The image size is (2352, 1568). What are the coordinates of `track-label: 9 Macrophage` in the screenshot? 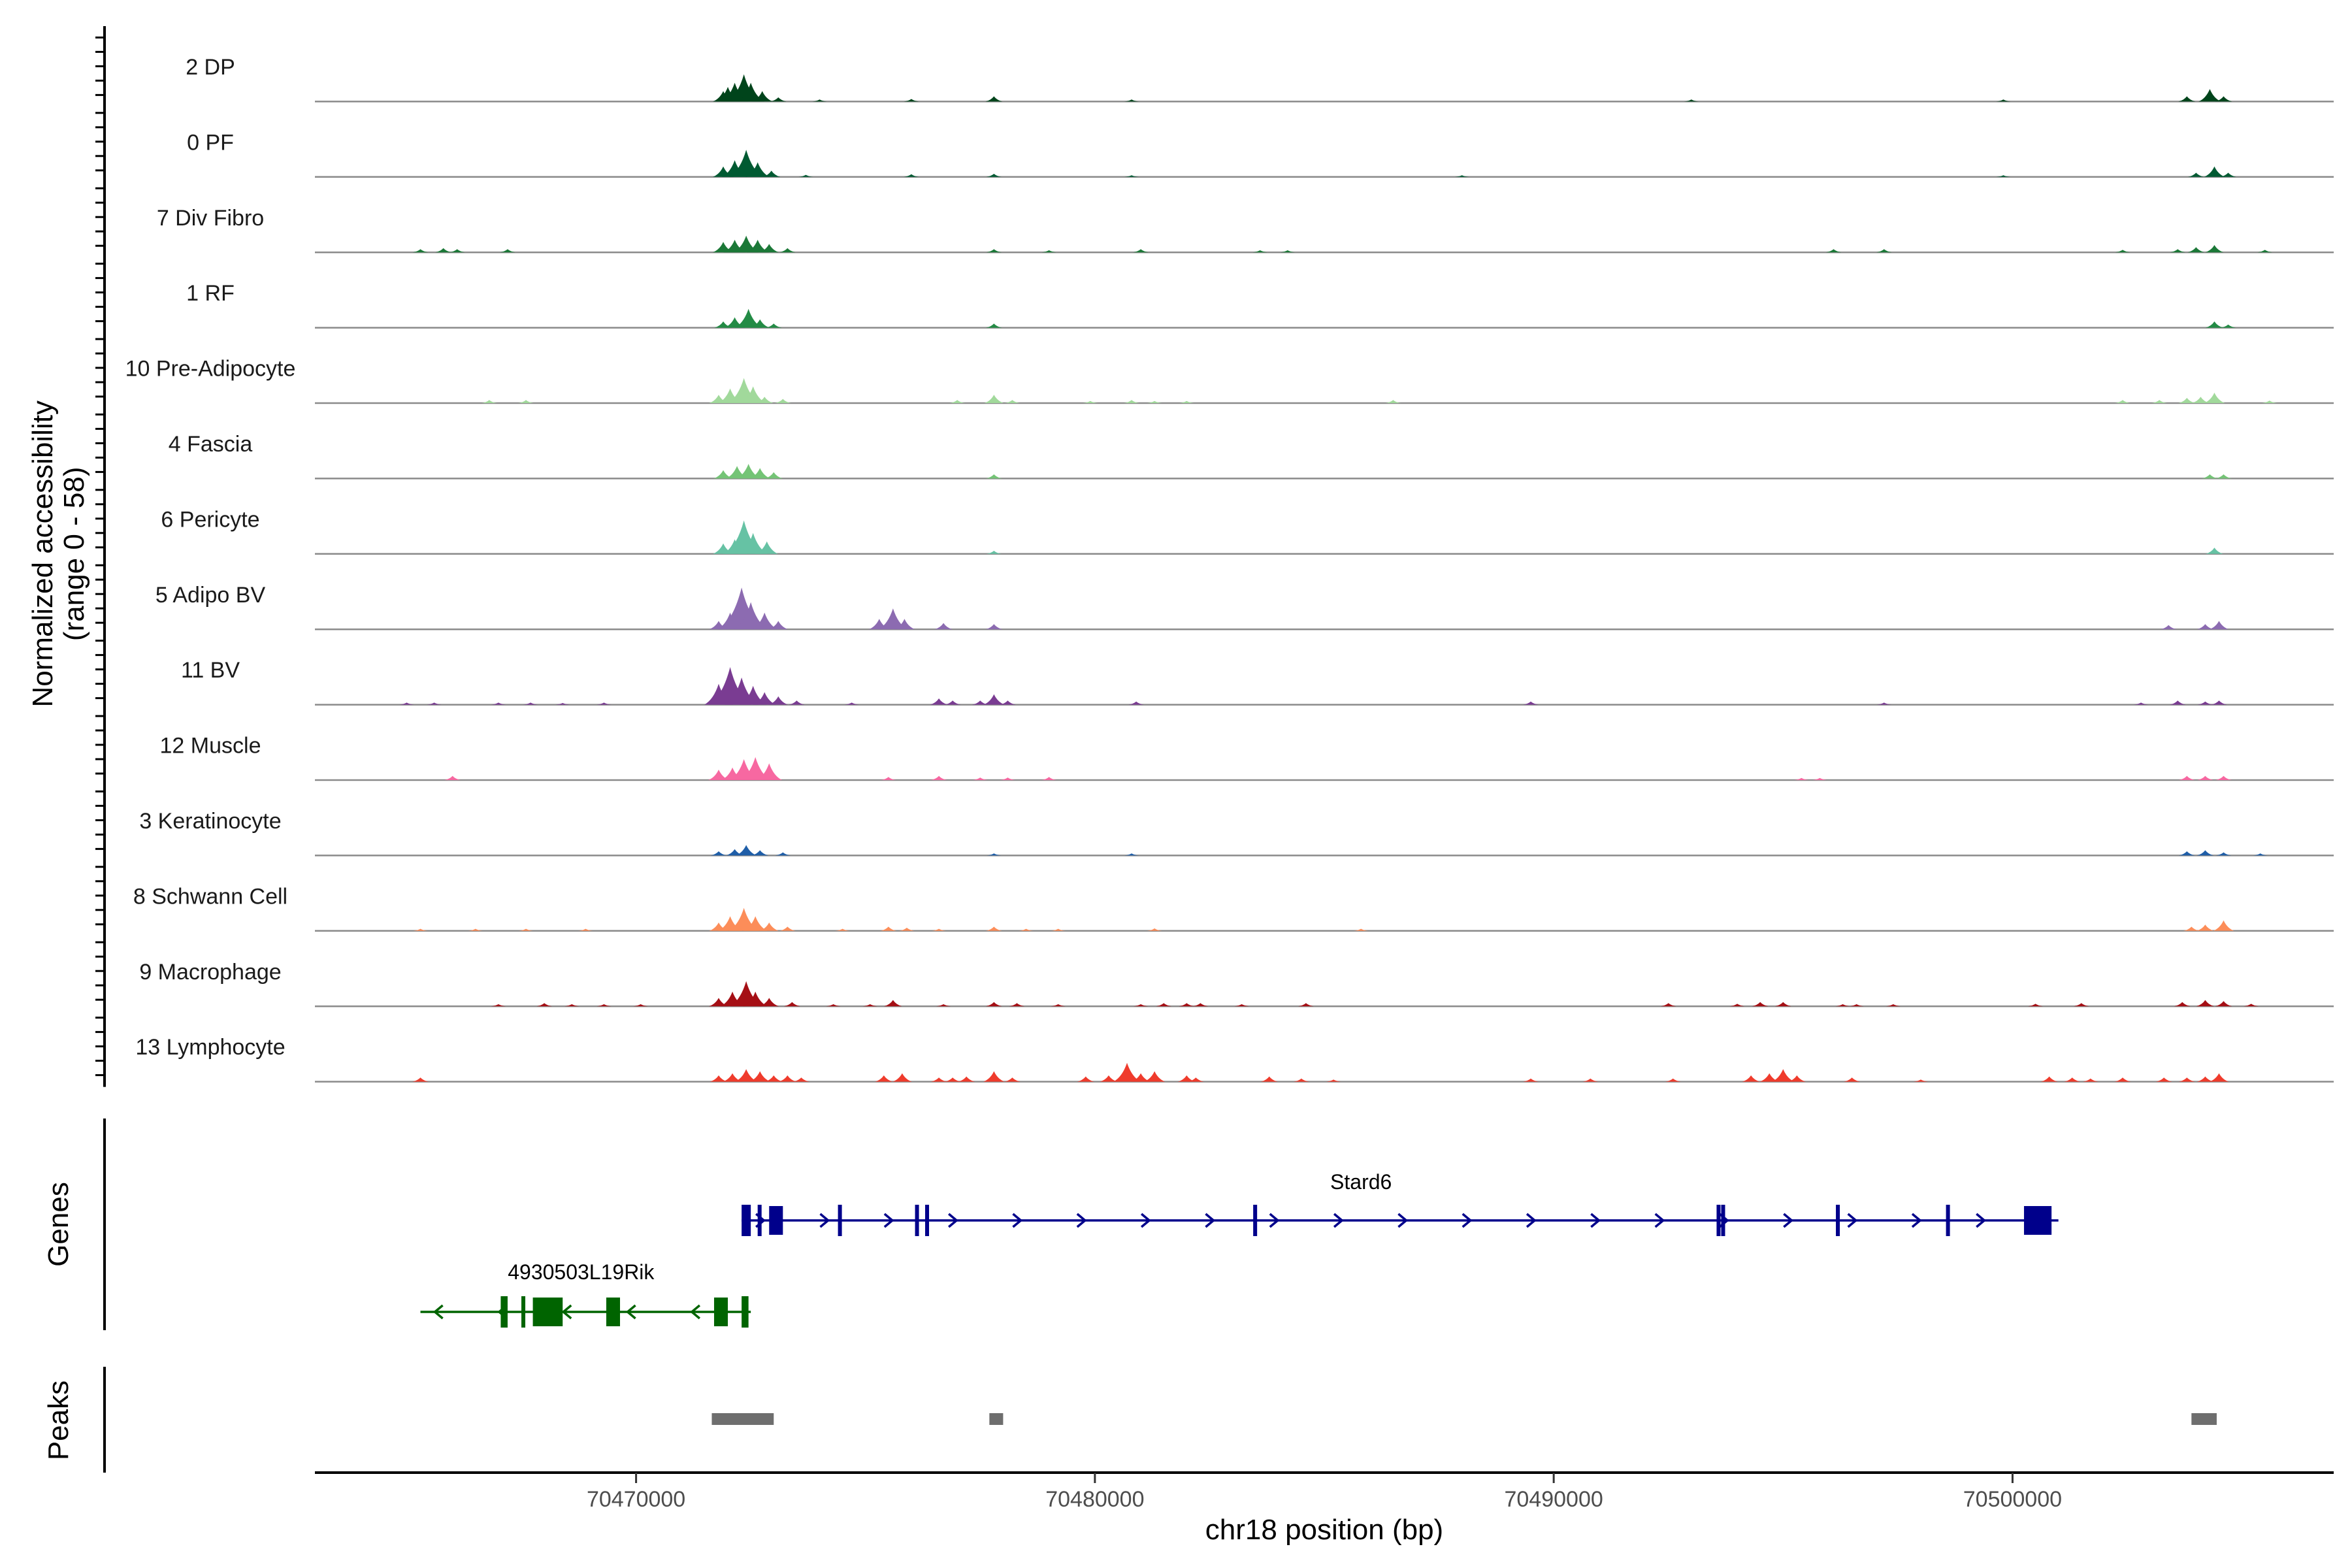 It's located at (210, 972).